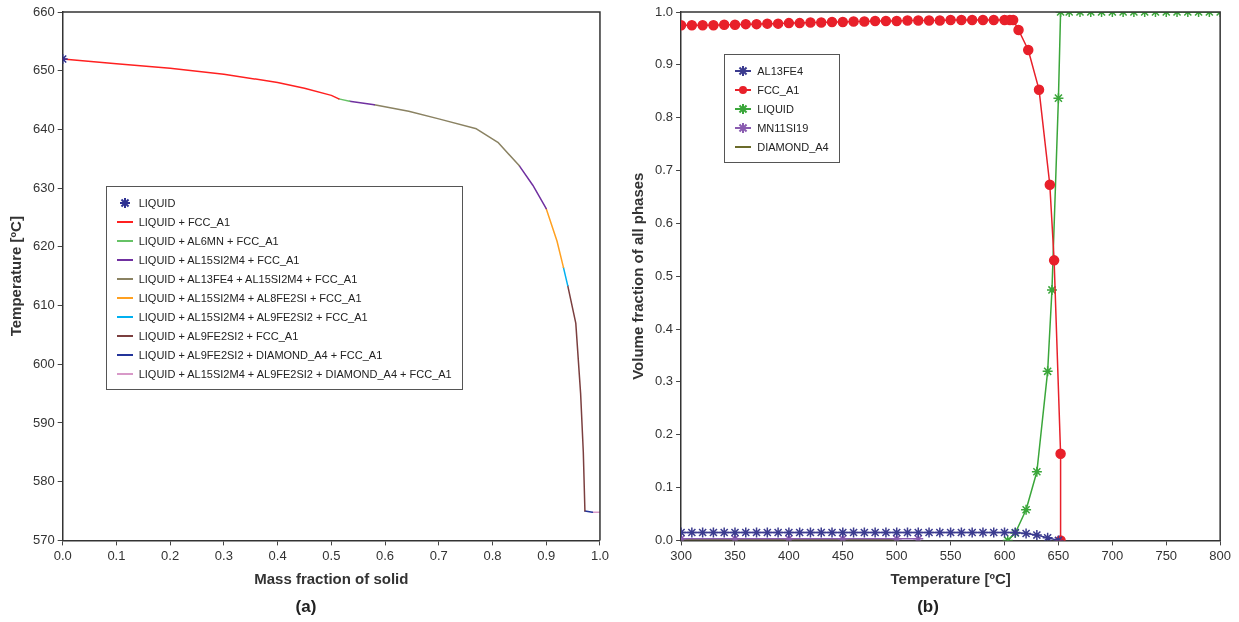 This screenshot has width=1239, height=622. I want to click on legend-label: FCC_A1, so click(778, 89).